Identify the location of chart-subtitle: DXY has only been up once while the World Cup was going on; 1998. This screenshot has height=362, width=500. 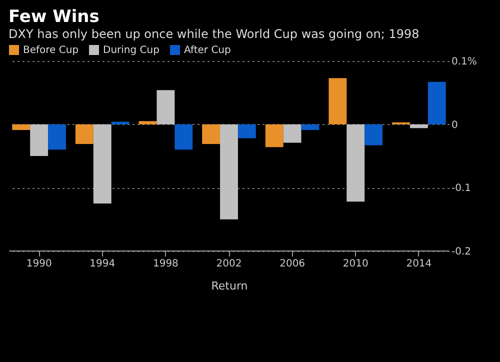
(214, 34).